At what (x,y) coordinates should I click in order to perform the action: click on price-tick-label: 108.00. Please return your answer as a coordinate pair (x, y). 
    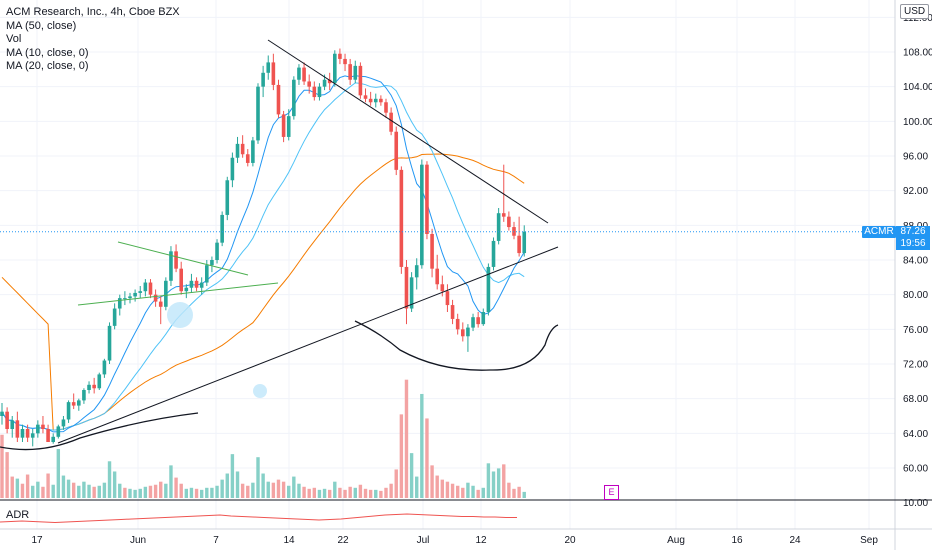
    Looking at the image, I should click on (917, 53).